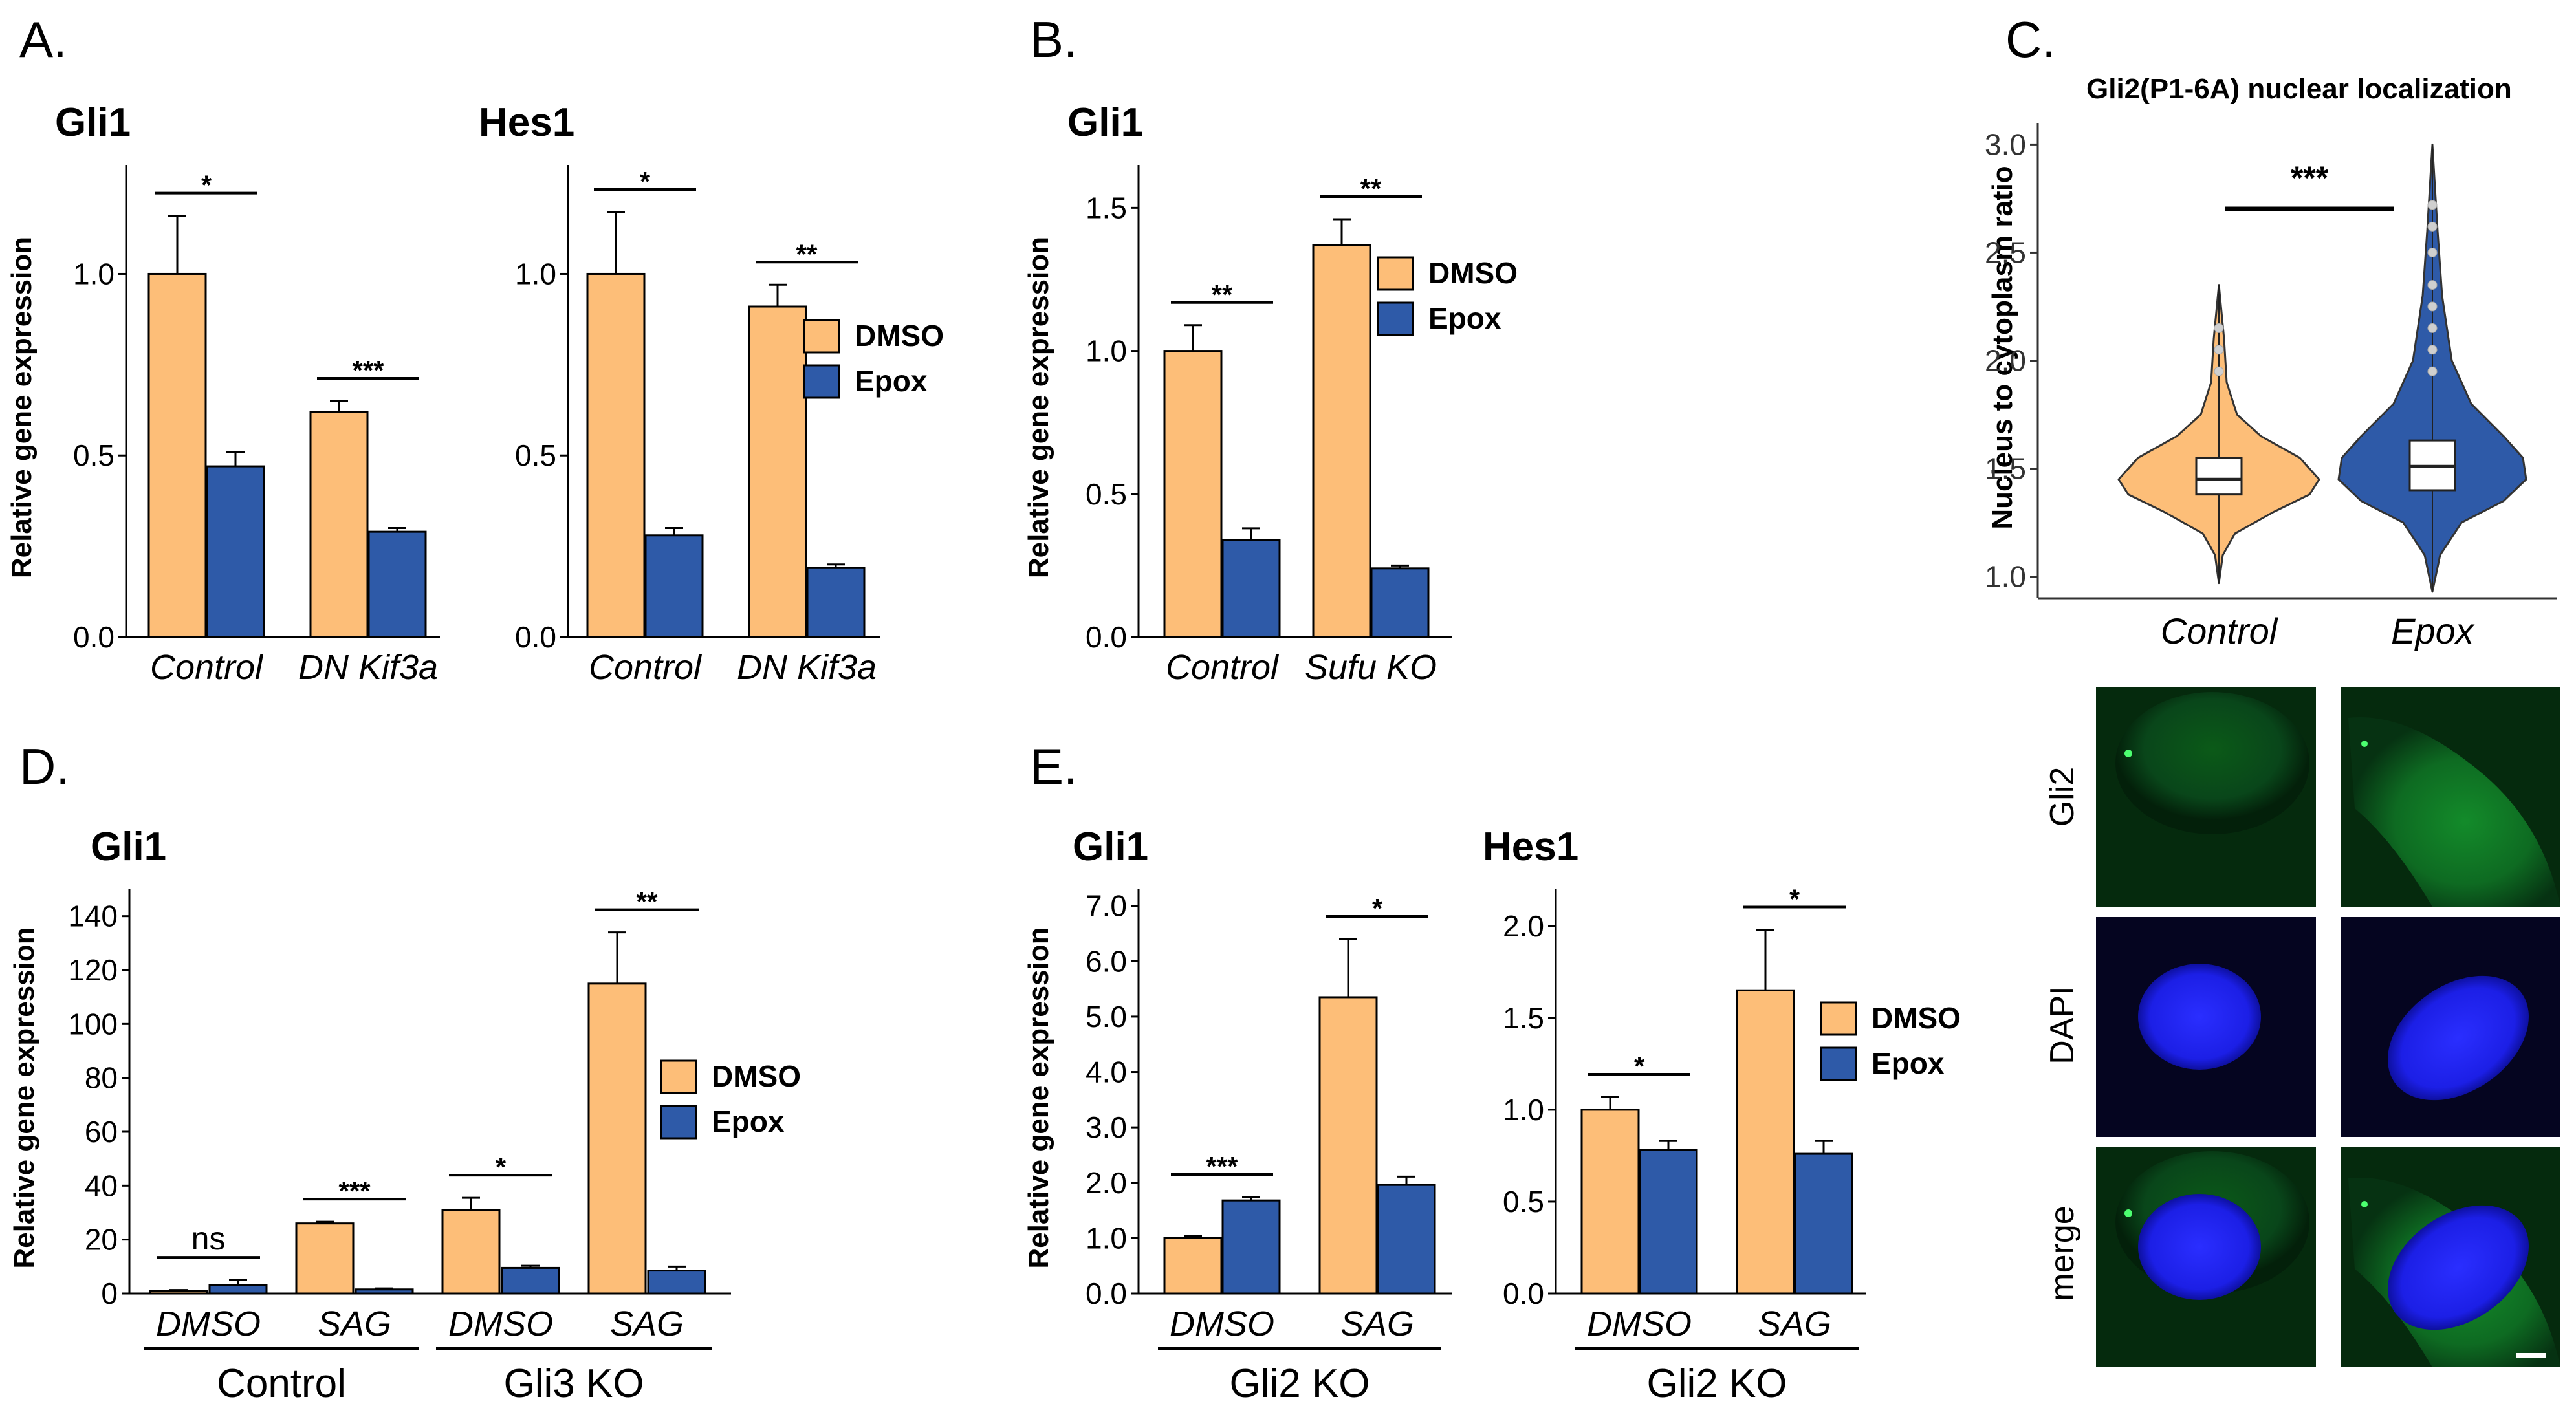  Describe the element at coordinates (101, 1078) in the screenshot. I see `y-tick-label: 80` at that location.